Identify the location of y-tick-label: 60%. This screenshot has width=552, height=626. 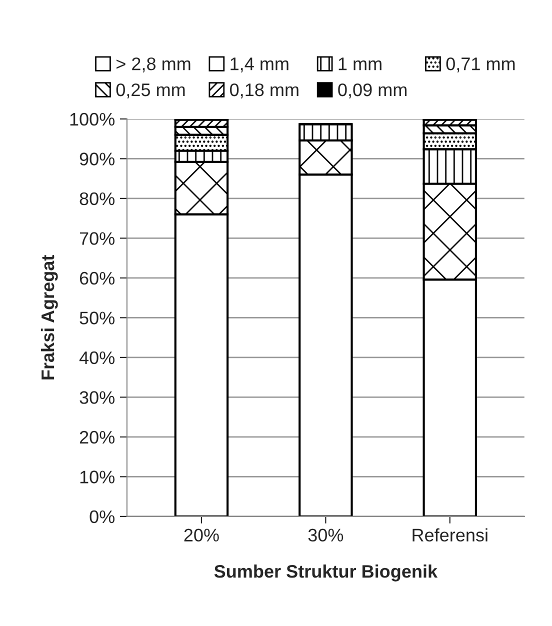
(97, 278).